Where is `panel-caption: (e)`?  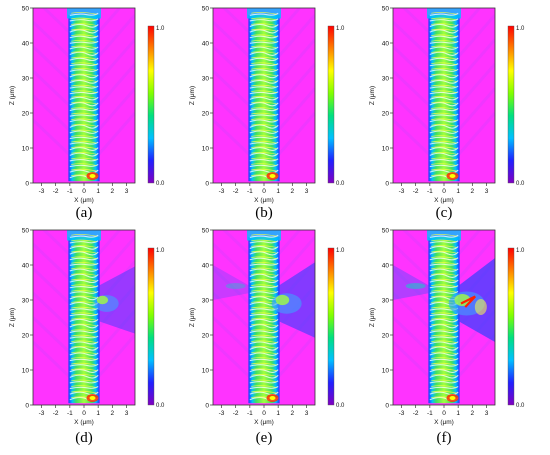
panel-caption: (e) is located at coordinates (264, 438).